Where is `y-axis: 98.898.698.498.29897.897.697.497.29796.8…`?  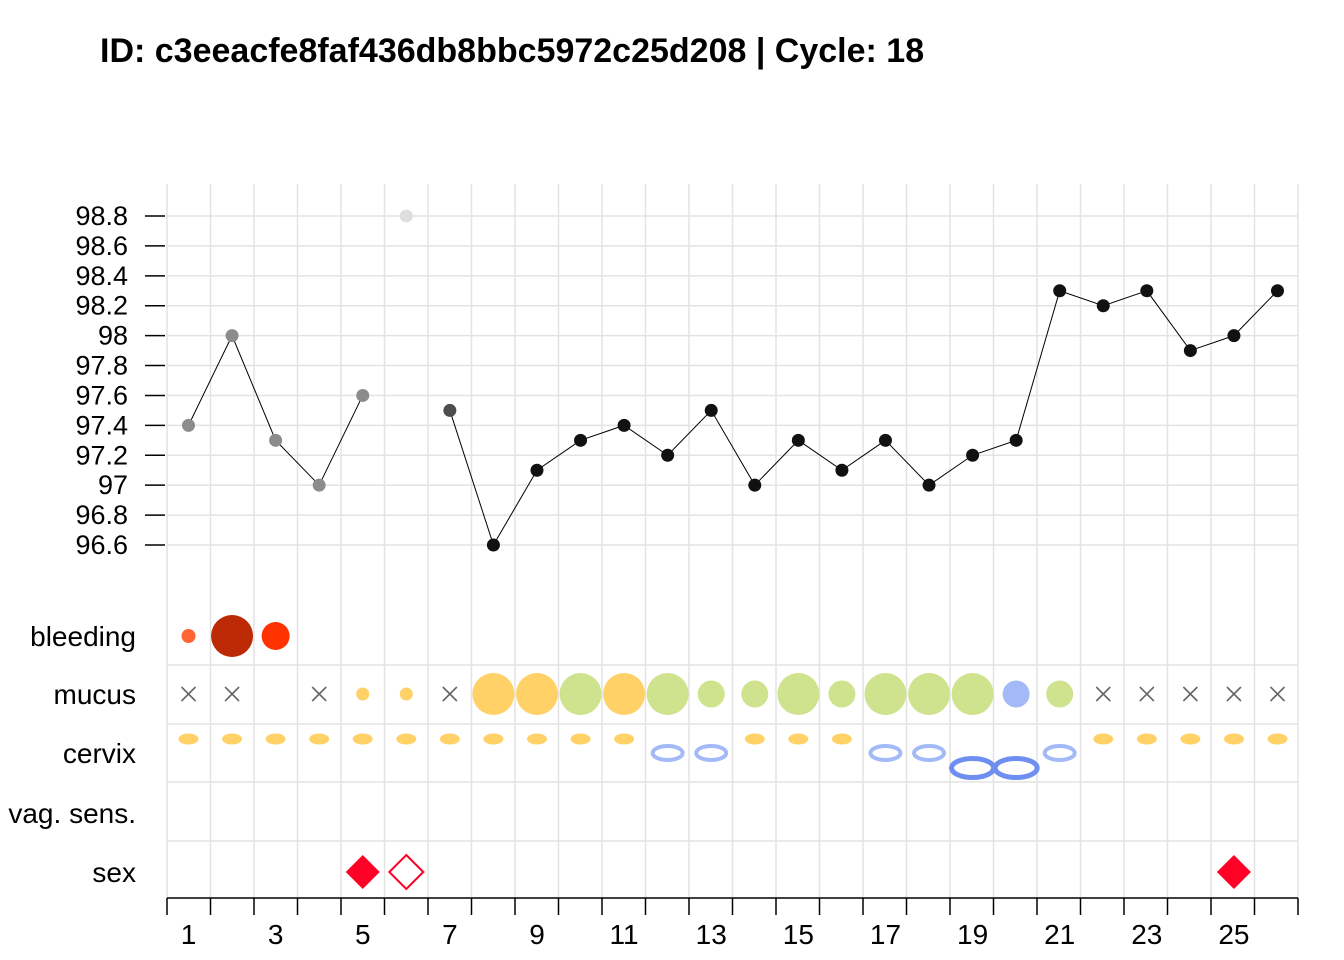
y-axis: 98.898.698.498.29897.897.697.497.29796.8… is located at coordinates (120, 380).